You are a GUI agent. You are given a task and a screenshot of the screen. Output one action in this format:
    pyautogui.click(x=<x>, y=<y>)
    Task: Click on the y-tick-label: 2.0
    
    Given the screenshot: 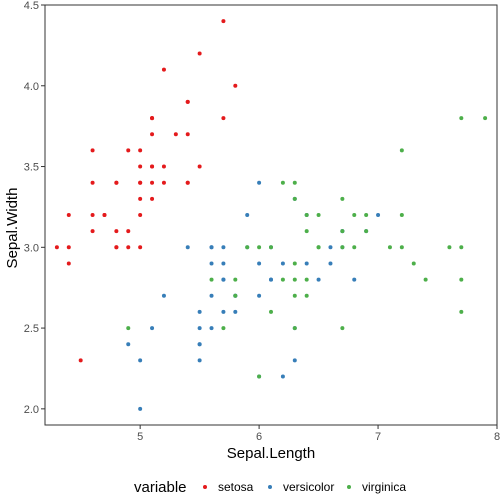 What is the action you would take?
    pyautogui.click(x=31, y=410)
    